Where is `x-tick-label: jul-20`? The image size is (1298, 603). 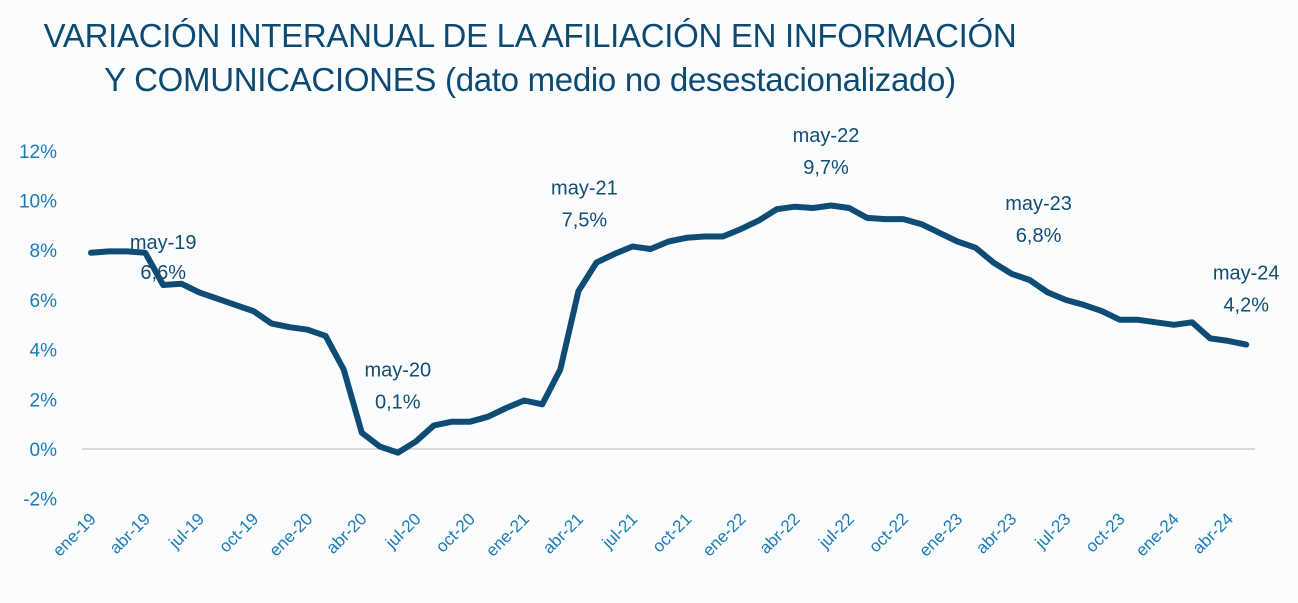 x-tick-label: jul-20 is located at coordinates (403, 531).